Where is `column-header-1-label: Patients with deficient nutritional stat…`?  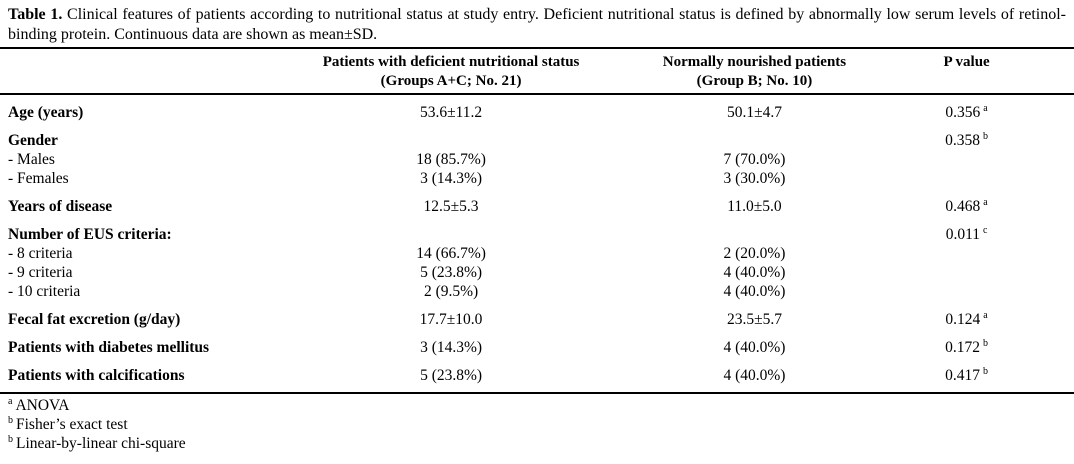
column-header-1-label: Patients with deficient nutritional stat… is located at coordinates (451, 62).